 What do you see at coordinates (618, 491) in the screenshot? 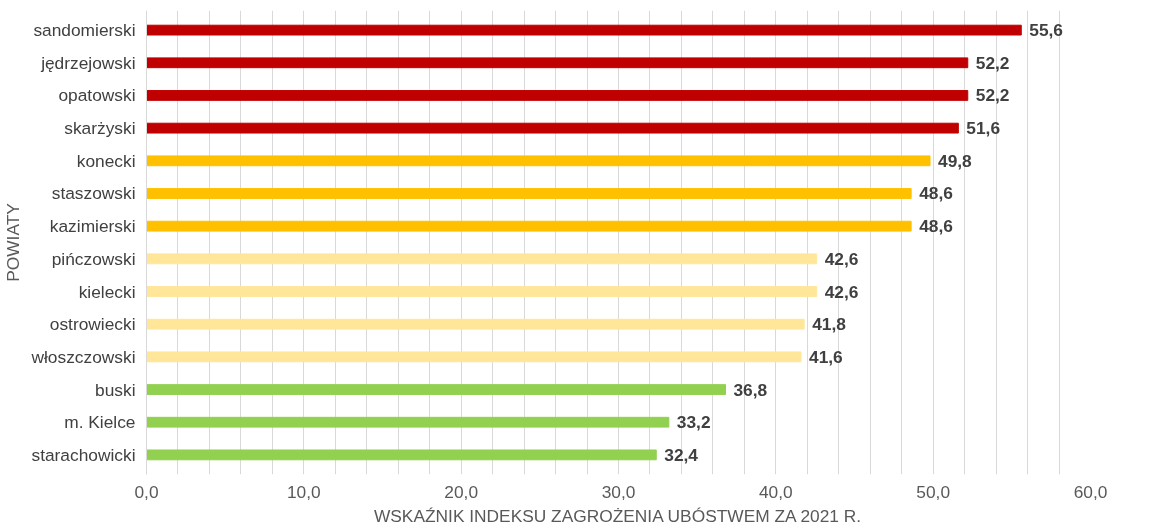
I see `x-tick-label: 30,0` at bounding box center [618, 491].